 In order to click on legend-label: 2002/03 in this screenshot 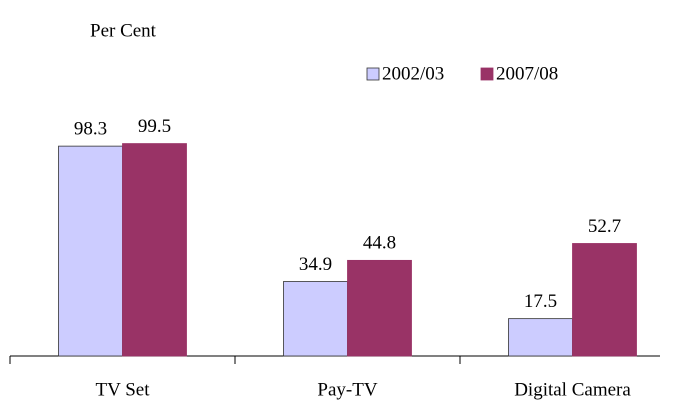, I will do `click(413, 73)`.